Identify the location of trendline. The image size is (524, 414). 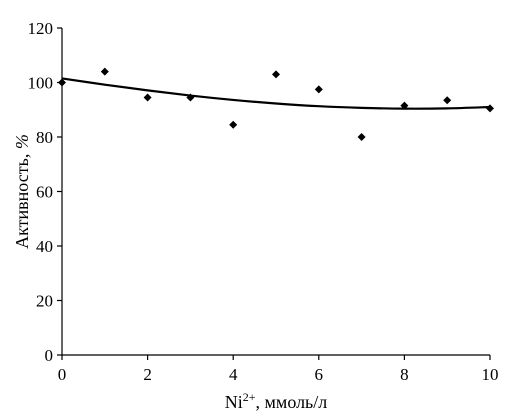
(276, 93).